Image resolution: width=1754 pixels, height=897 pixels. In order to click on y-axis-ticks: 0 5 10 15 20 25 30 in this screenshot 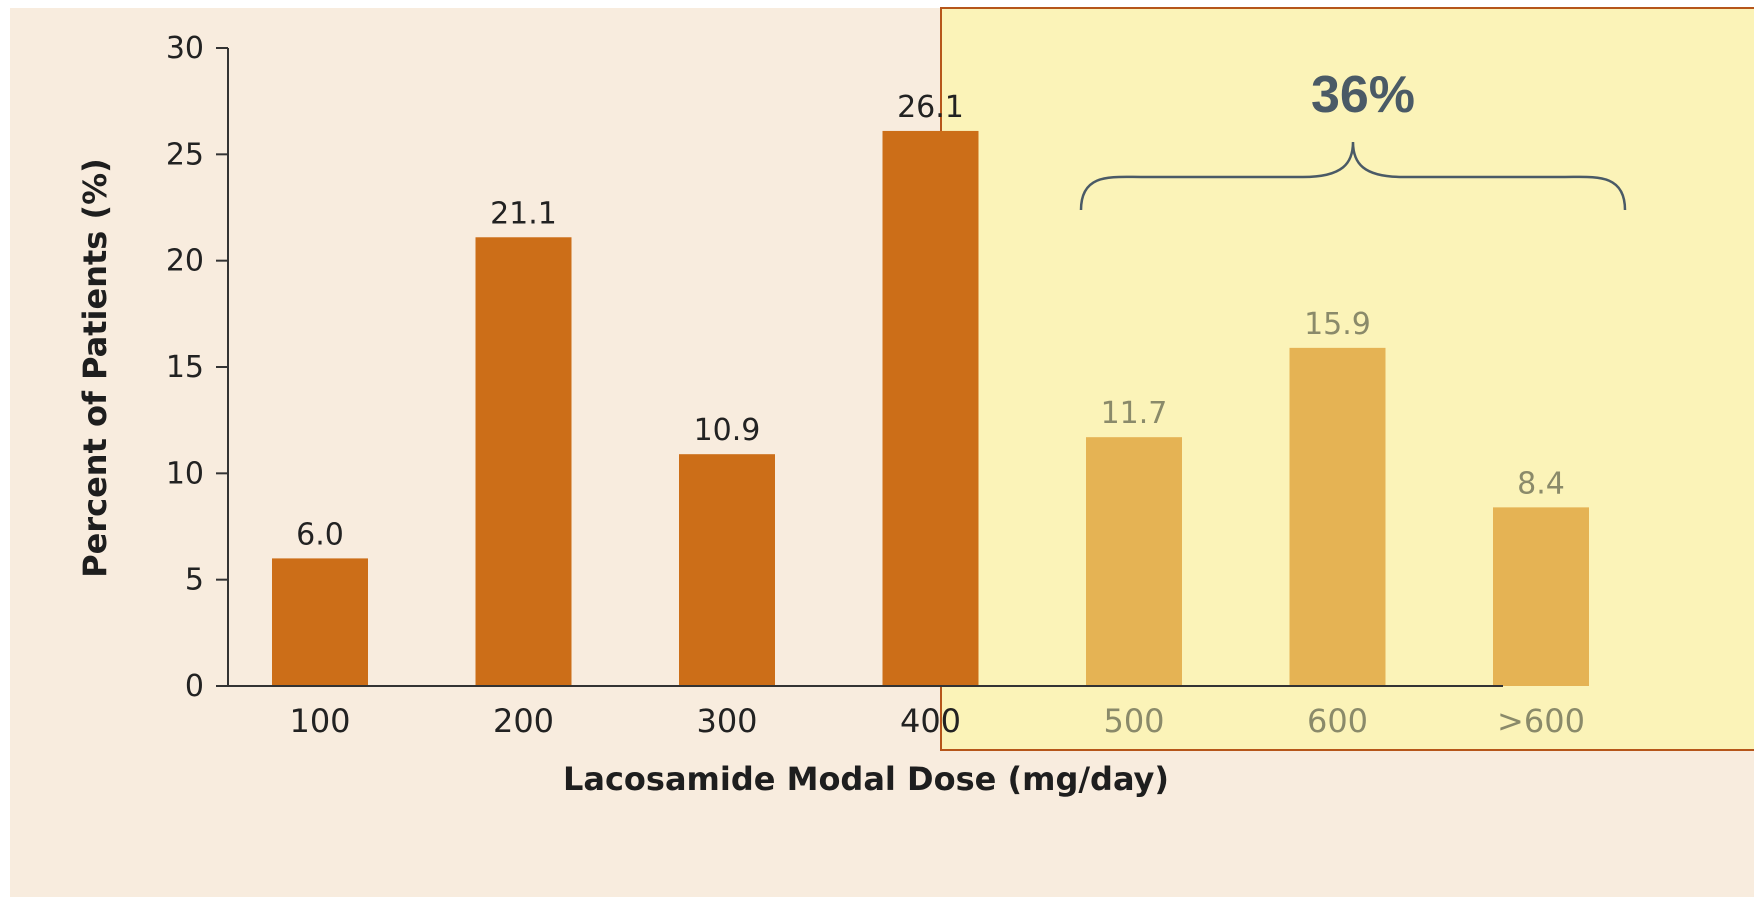, I will do `click(197, 367)`.